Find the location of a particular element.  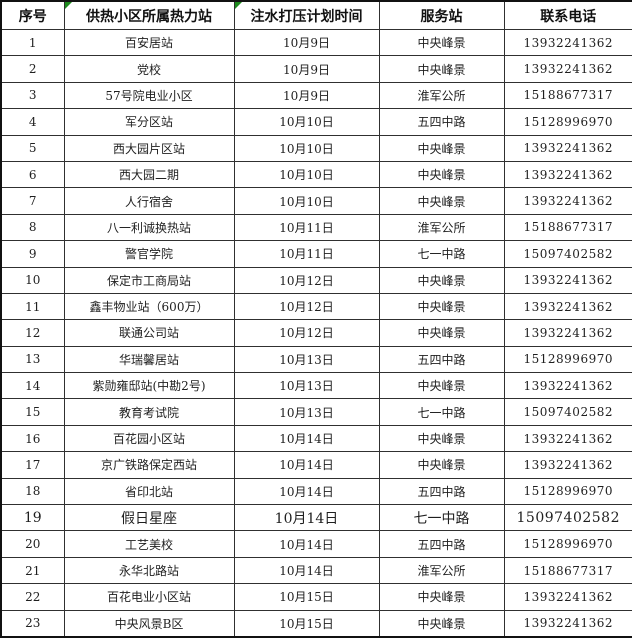

cell-id: 4 is located at coordinates (32, 122).